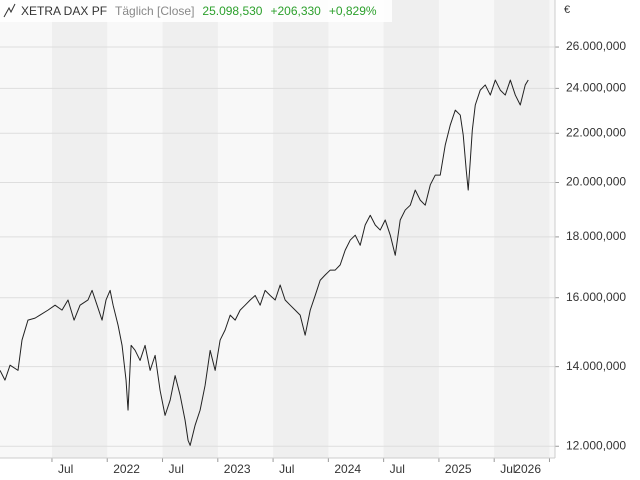 Image resolution: width=640 pixels, height=480 pixels. I want to click on y-tick-label: 26.000,000, so click(596, 46).